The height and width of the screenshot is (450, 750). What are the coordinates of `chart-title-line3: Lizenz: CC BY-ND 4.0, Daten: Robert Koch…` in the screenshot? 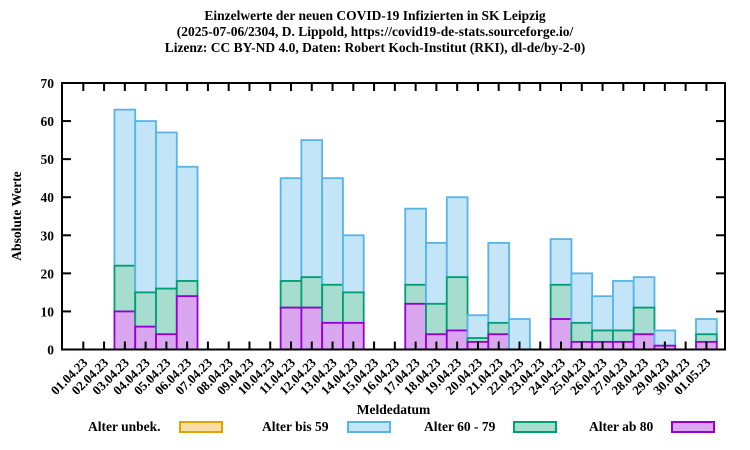 It's located at (375, 47).